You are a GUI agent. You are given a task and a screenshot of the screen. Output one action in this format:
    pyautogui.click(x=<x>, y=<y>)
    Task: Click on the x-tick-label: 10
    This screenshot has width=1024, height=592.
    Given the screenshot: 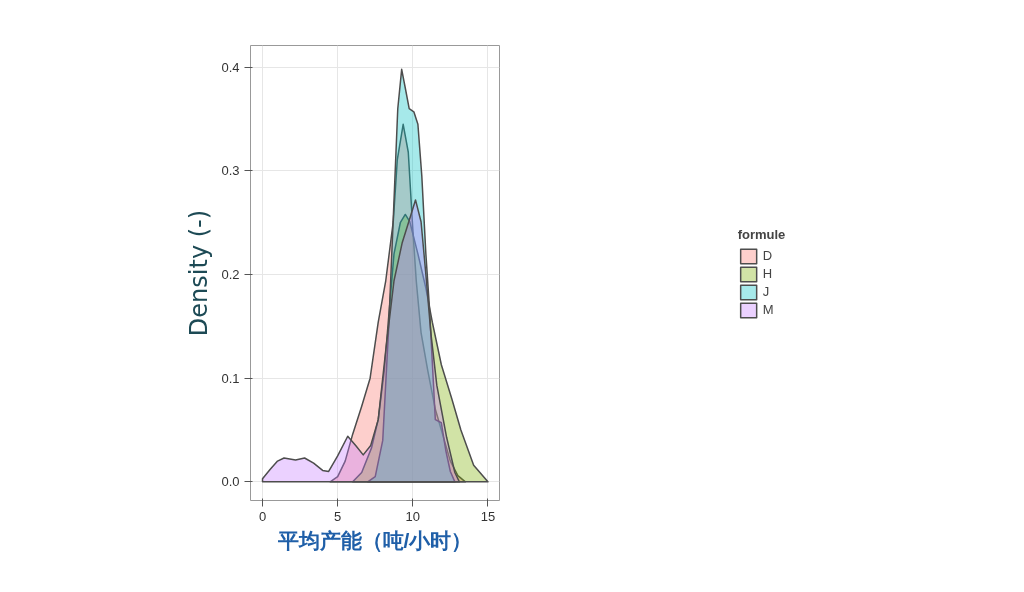 What is the action you would take?
    pyautogui.click(x=413, y=516)
    